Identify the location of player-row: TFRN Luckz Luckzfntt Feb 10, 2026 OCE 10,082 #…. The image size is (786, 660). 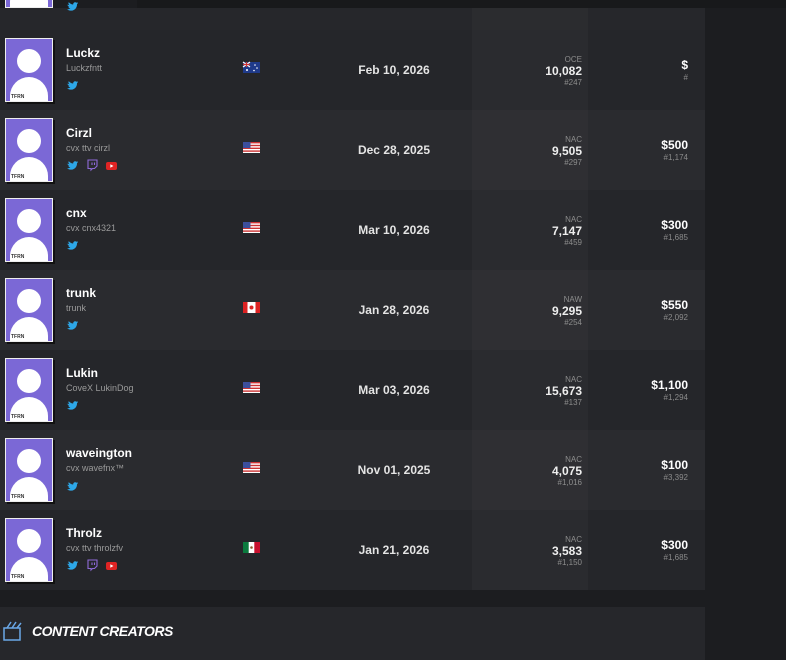
(352, 70).